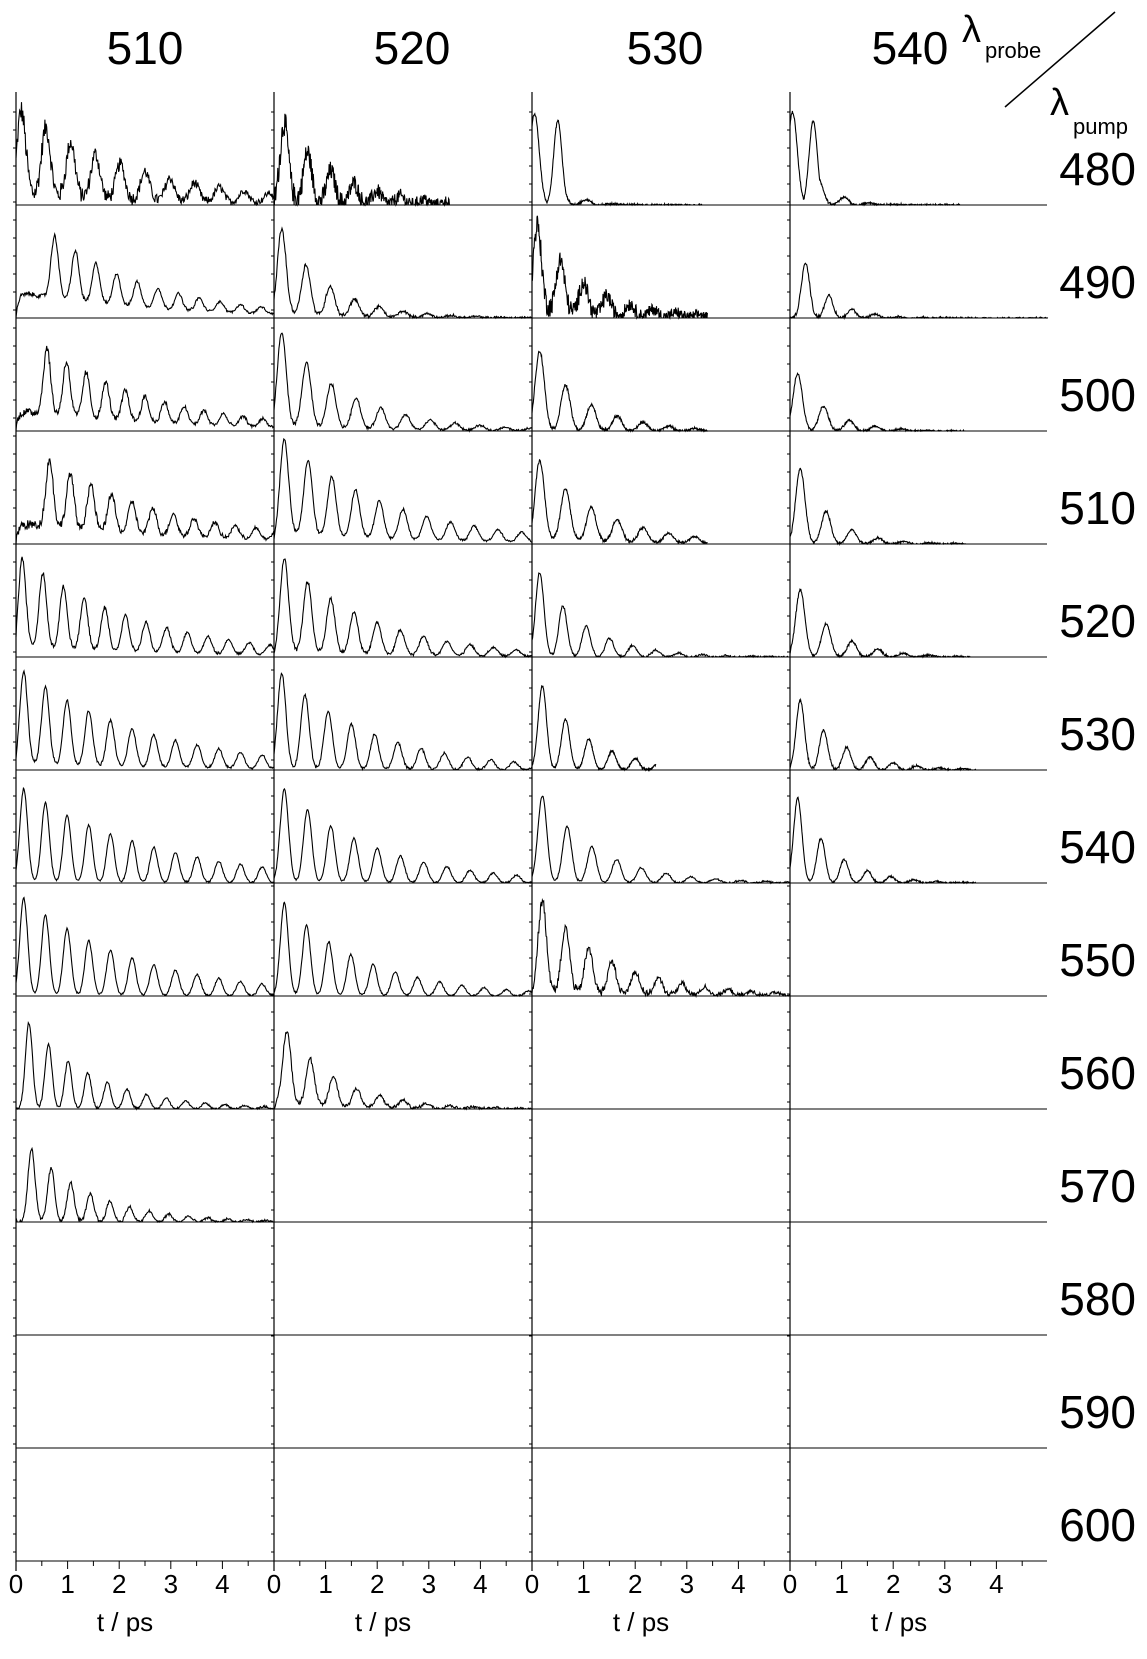 The image size is (1147, 1659). What do you see at coordinates (387, 1599) in the screenshot?
I see `x-axis-520: 0 1 2 3 4 t / ps` at bounding box center [387, 1599].